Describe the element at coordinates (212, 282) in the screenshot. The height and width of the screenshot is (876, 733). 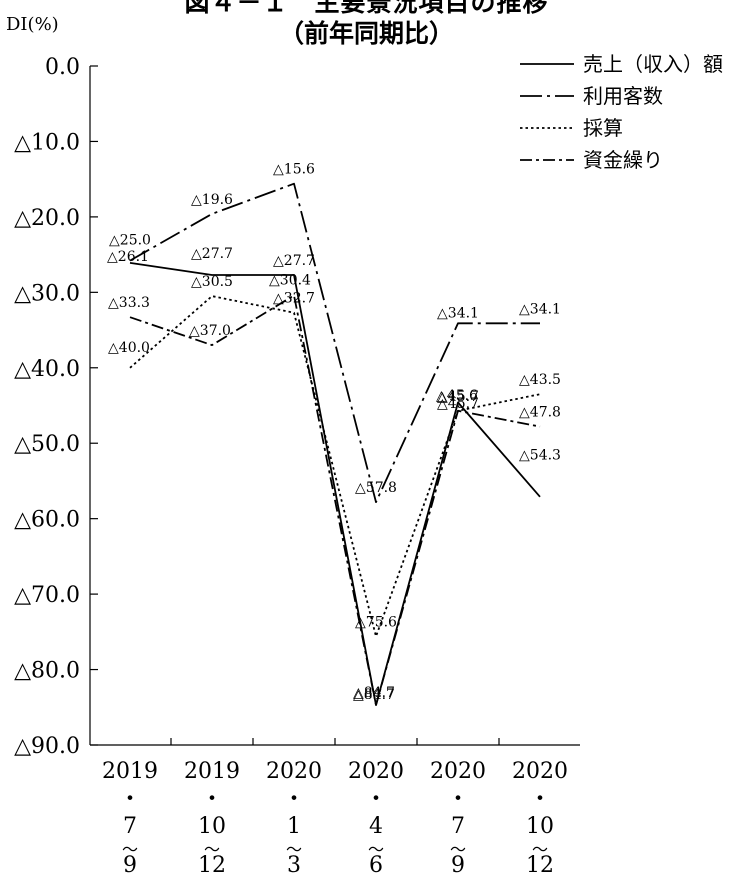
I see `data-label: △30.5` at that location.